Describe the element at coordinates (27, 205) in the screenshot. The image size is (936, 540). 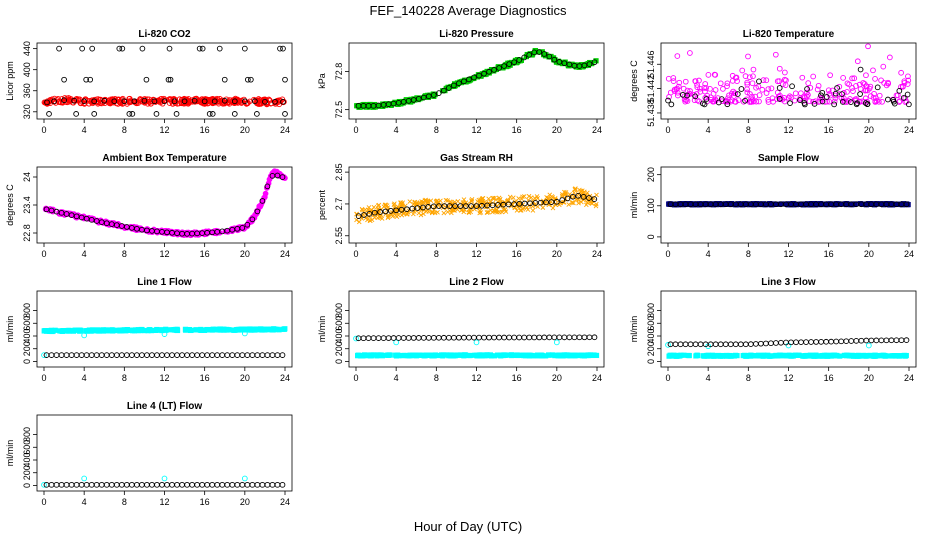
I see `y-tick-label: 23.4` at that location.